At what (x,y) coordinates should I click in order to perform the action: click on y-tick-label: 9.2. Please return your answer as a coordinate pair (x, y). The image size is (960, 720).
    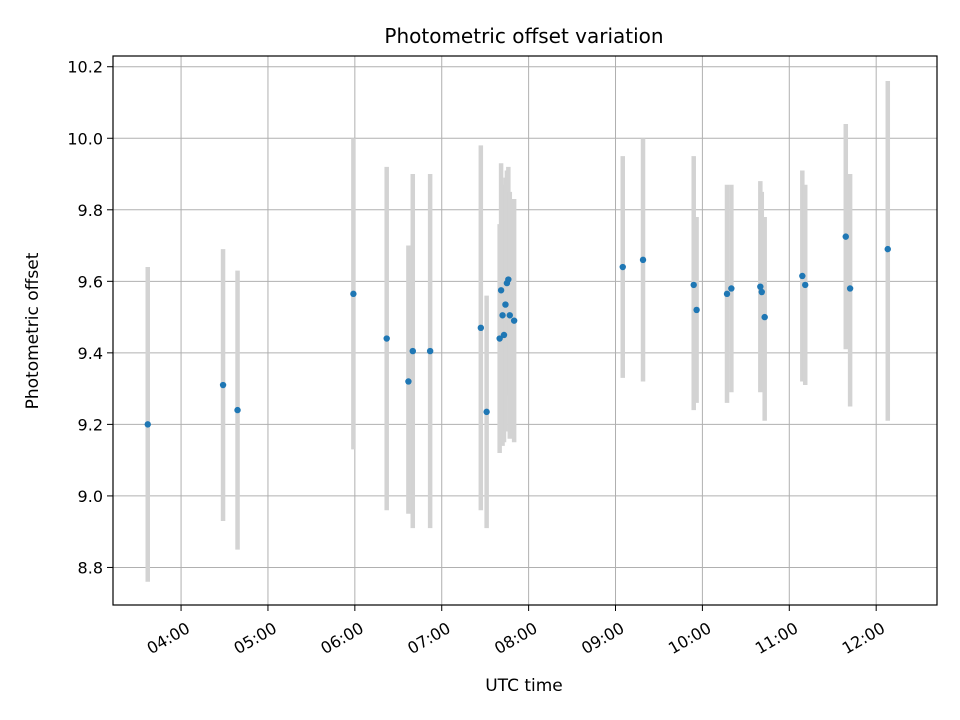
    Looking at the image, I should click on (90, 424).